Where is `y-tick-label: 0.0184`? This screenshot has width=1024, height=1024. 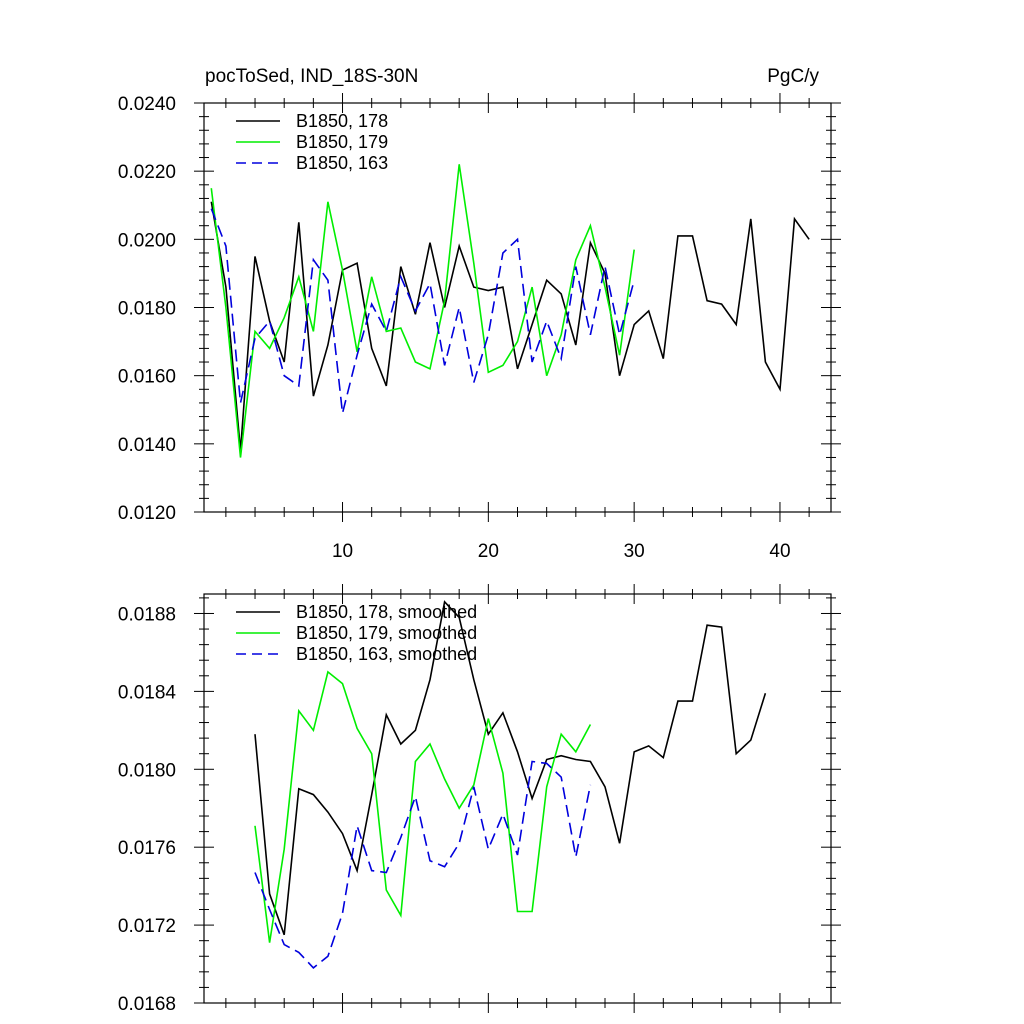 y-tick-label: 0.0184 is located at coordinates (147, 692).